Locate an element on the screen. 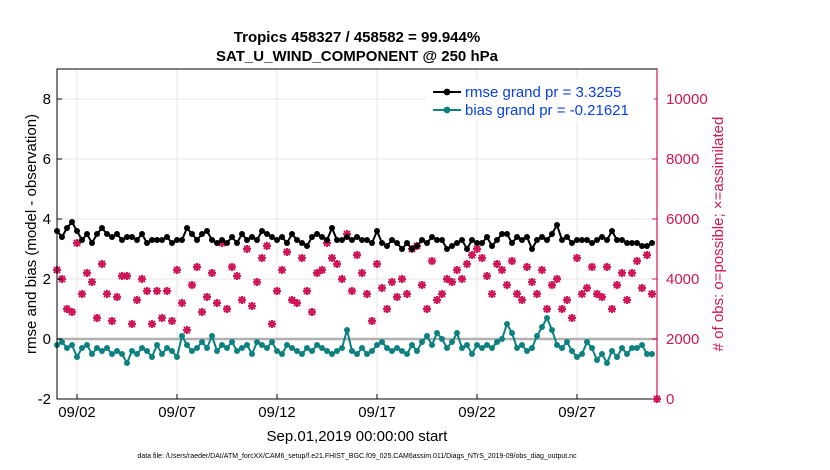 The width and height of the screenshot is (830, 470). x-axis-ticks: 09/02 09/07 09/12 09/17 09/22 09/27 is located at coordinates (327, 407).